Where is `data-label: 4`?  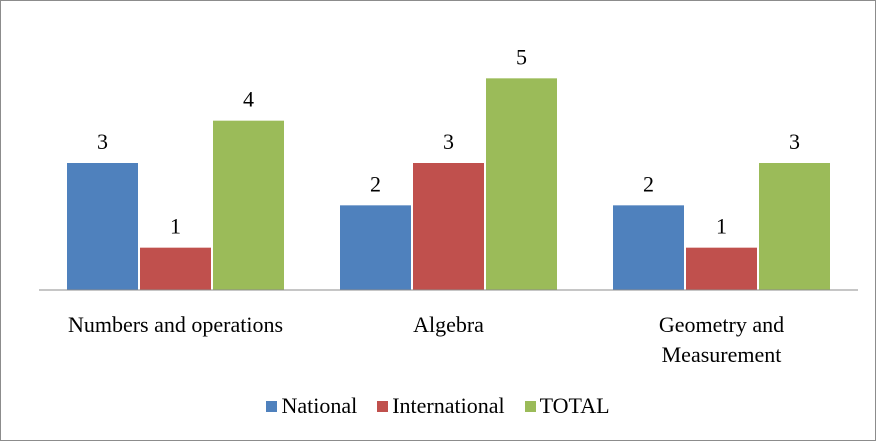 data-label: 4 is located at coordinates (248, 99).